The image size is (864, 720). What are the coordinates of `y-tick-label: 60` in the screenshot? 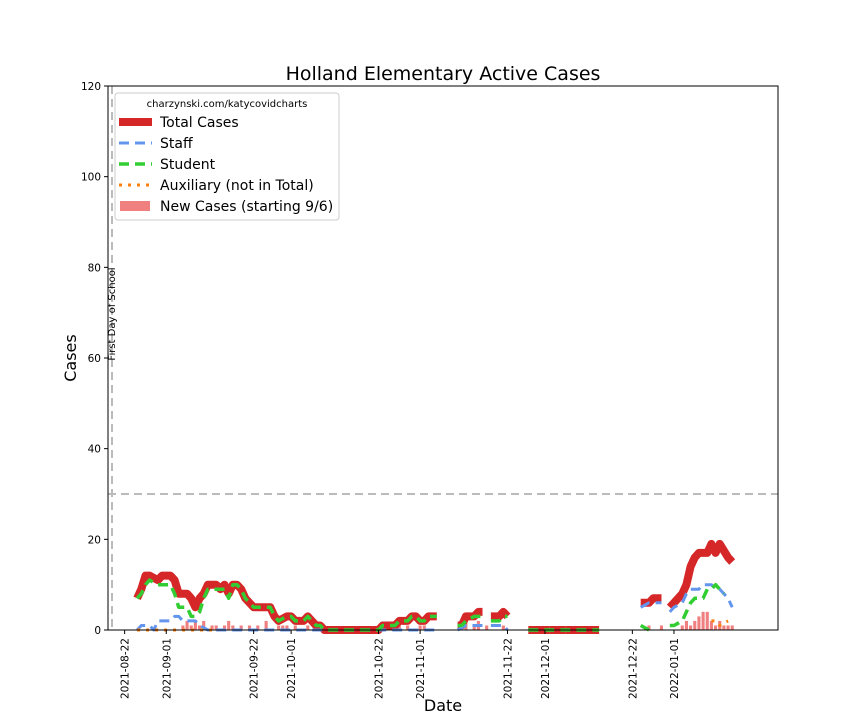 It's located at (94, 359).